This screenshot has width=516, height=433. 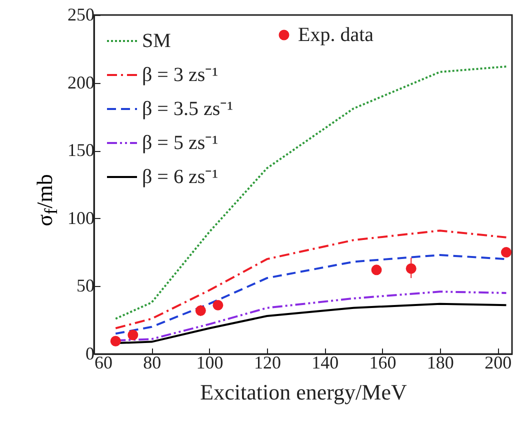 I want to click on x-tick-label: 200, so click(x=498, y=362).